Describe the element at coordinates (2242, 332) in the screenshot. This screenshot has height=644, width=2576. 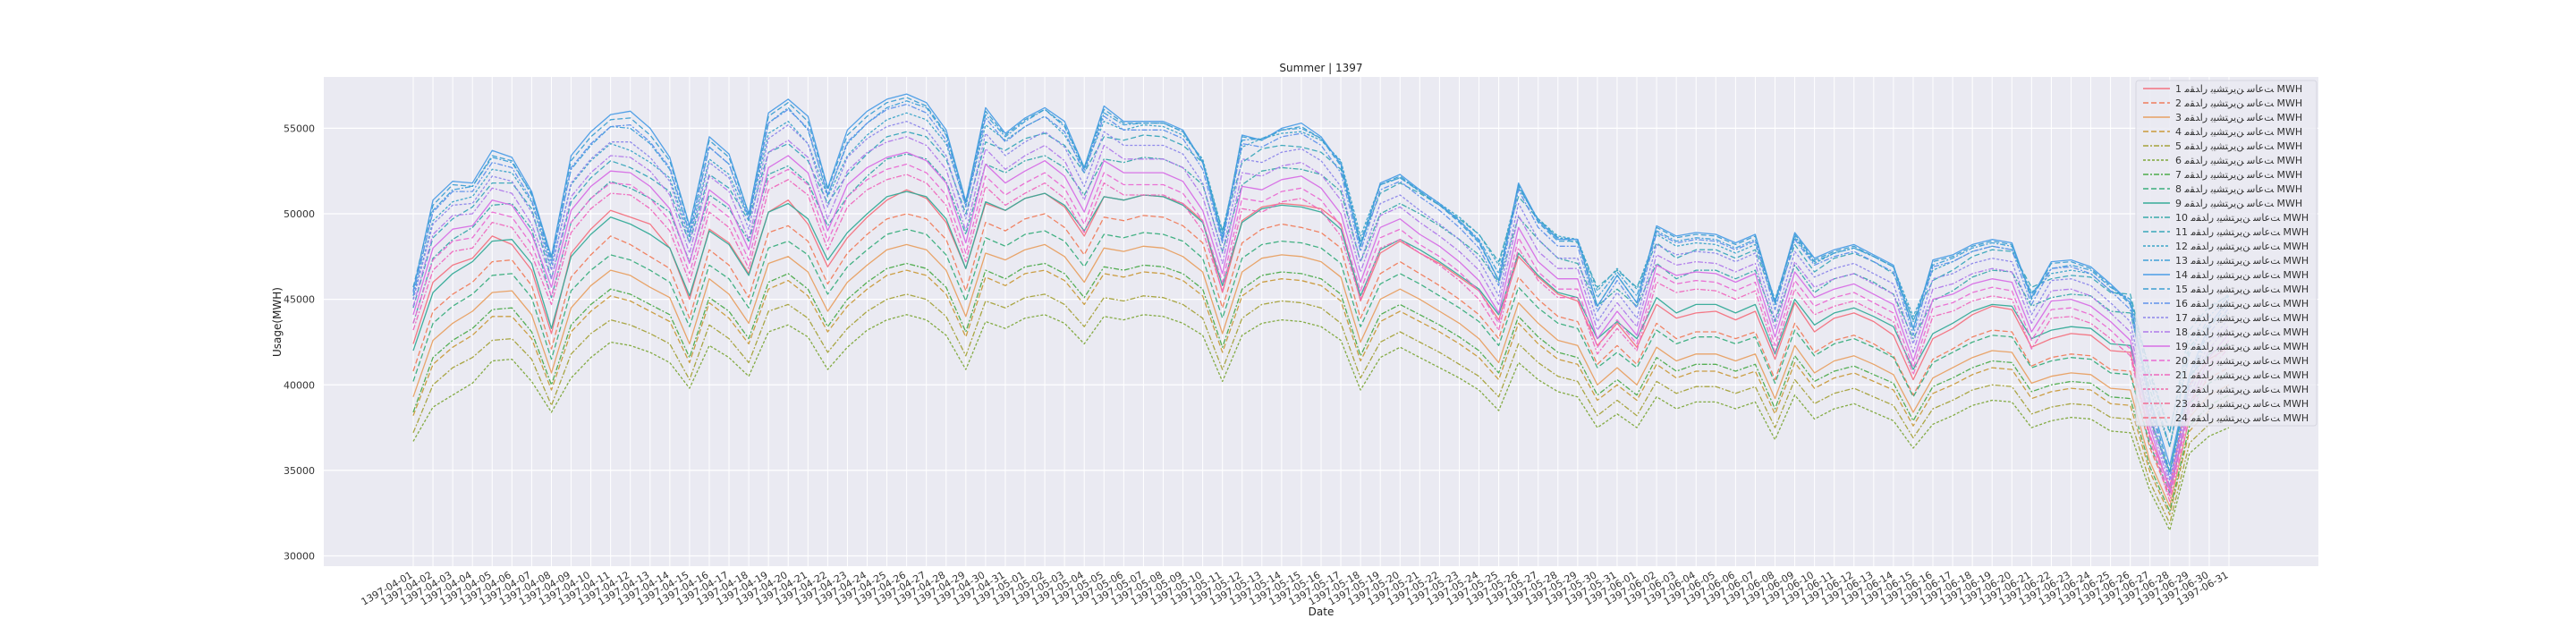
I see `legend-label: ﺖﻋﺎﺳ ﻦﯾﺮﺘﺸﯿﺑ ﺭﺍﺪﻘﻣ 18 MWH` at that location.